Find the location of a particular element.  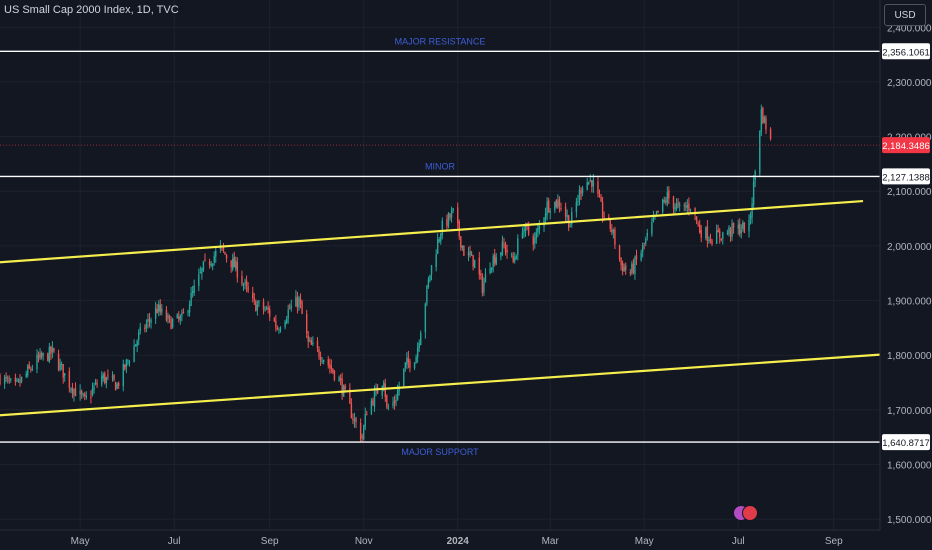

y-tick-label: 2,100.0000 is located at coordinates (909, 192).